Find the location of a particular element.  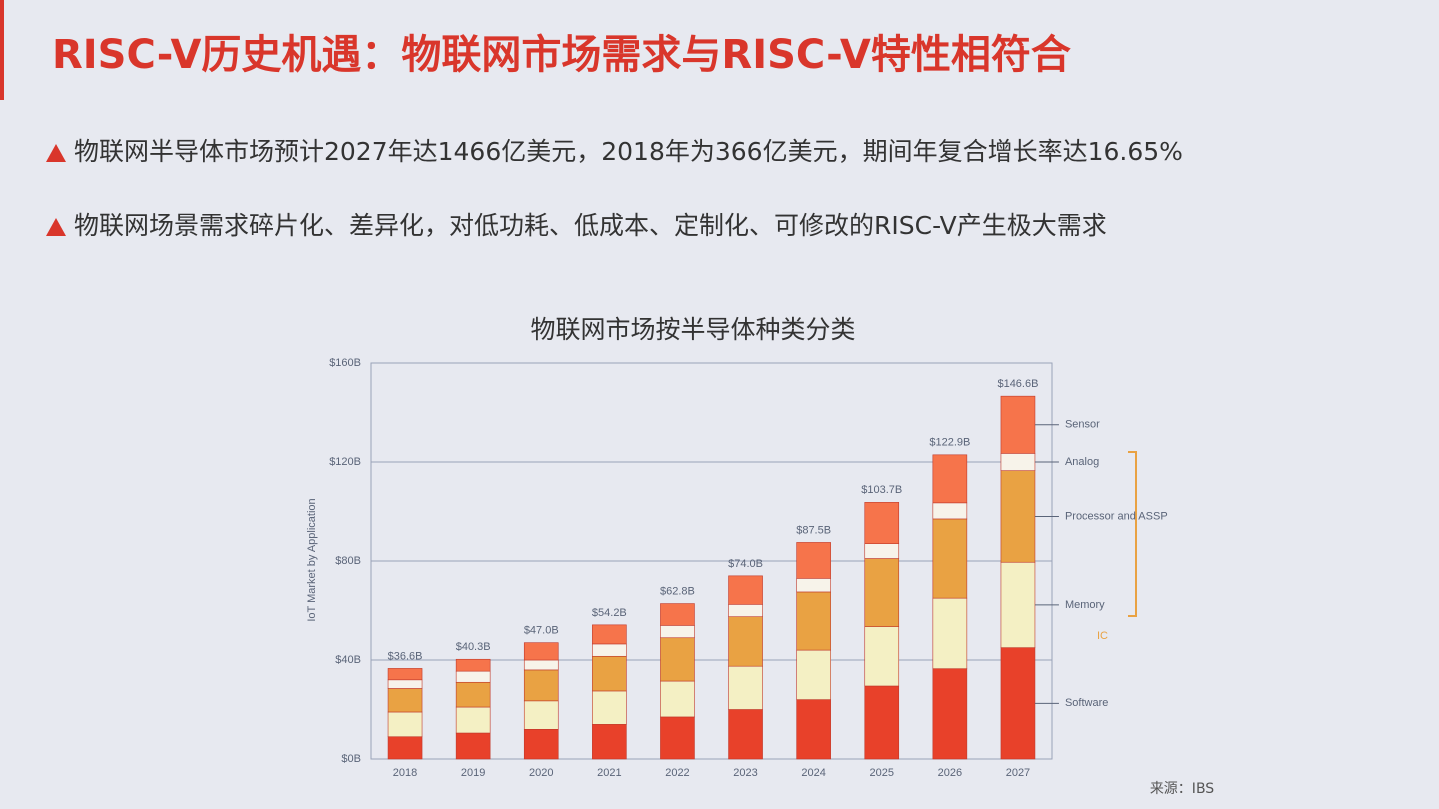

slide-title: RISC-V历史机遇：物联网市场需求与RISC-V特性相符合 is located at coordinates (561, 55).